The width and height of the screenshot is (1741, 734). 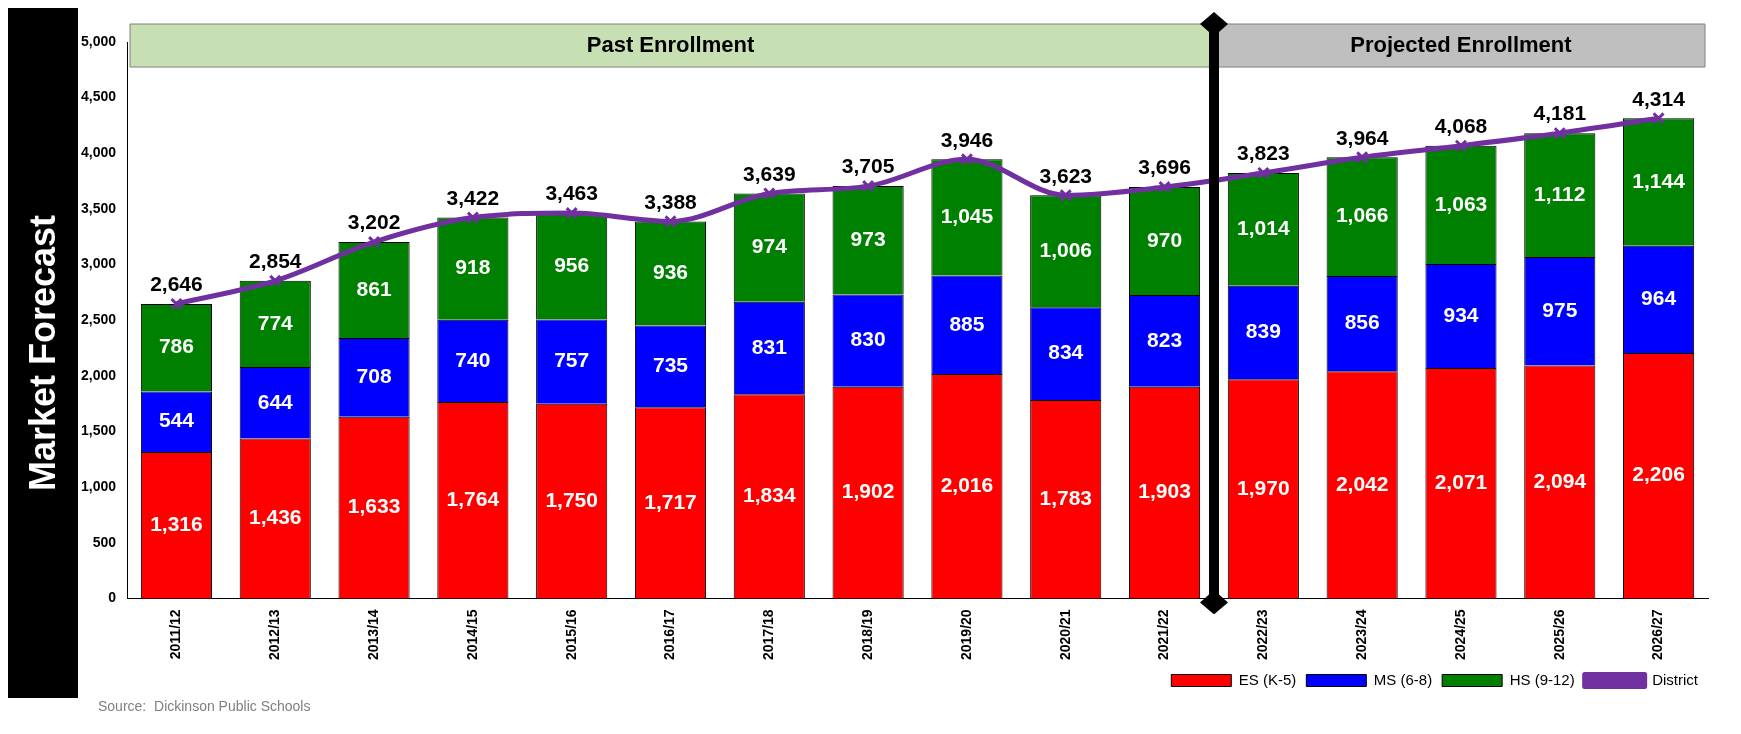 I want to click on data-label: 2,206, so click(x=1658, y=474).